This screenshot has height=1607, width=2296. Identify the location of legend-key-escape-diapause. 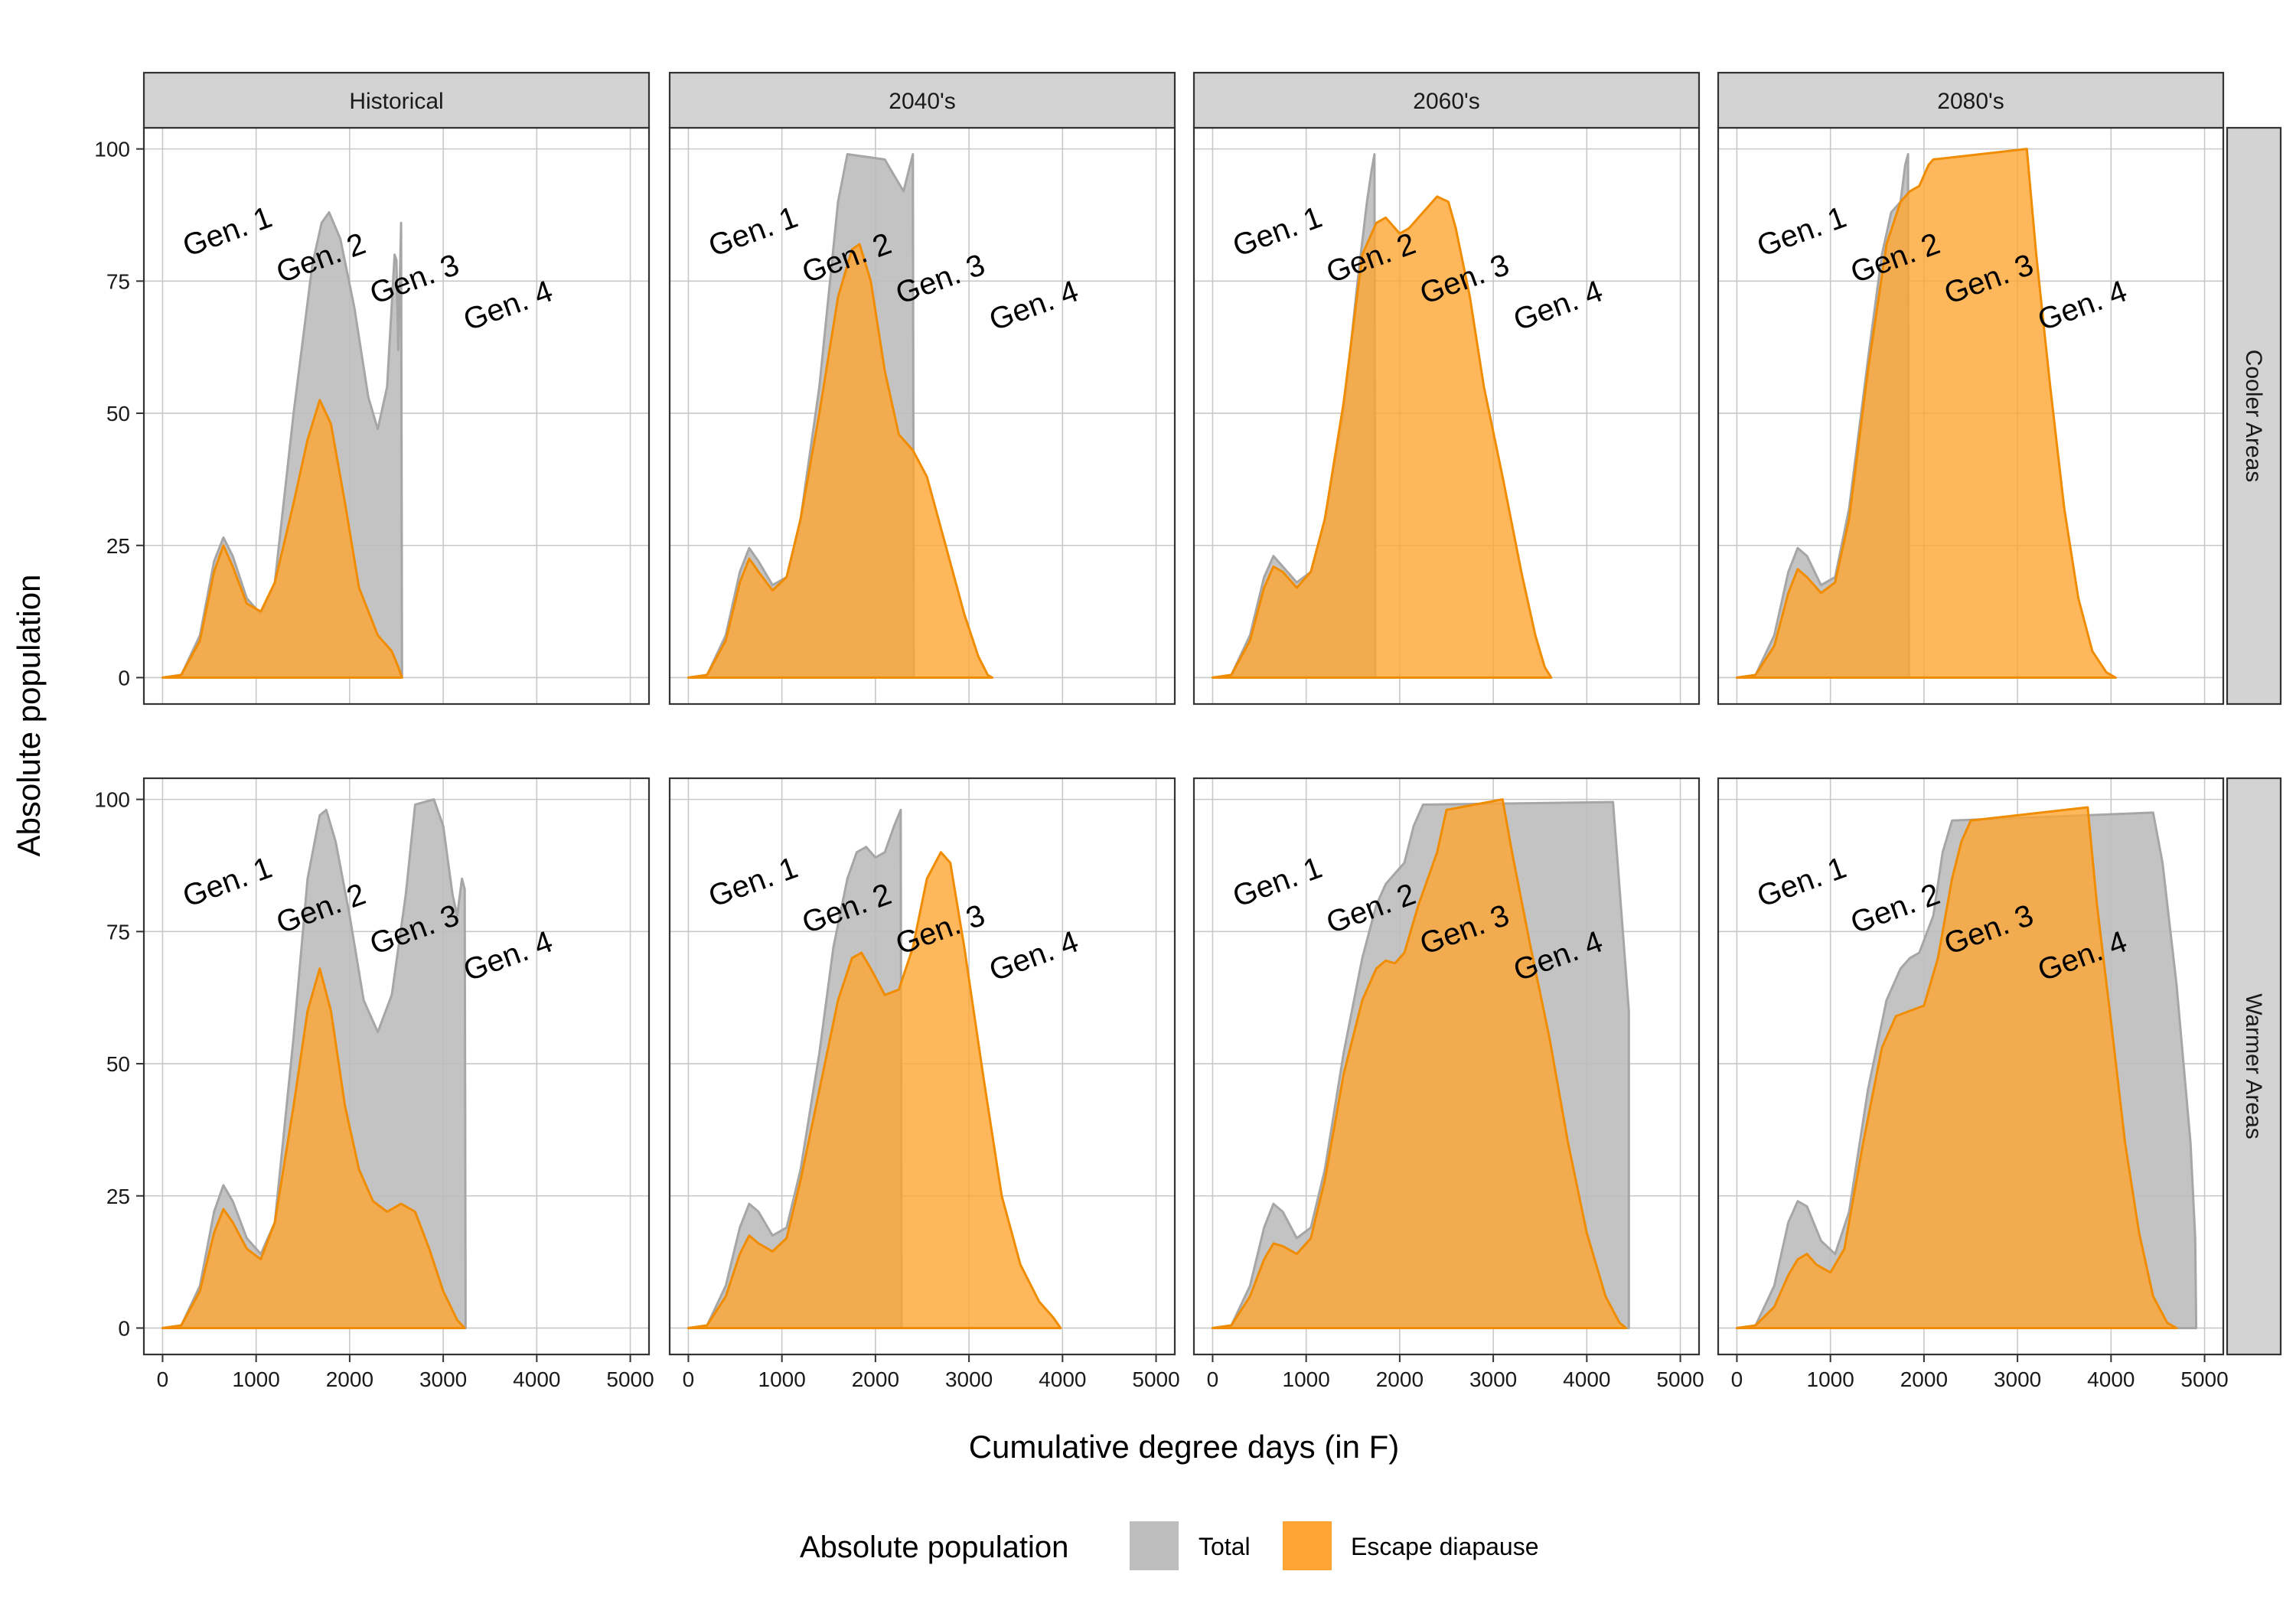
(1307, 1545).